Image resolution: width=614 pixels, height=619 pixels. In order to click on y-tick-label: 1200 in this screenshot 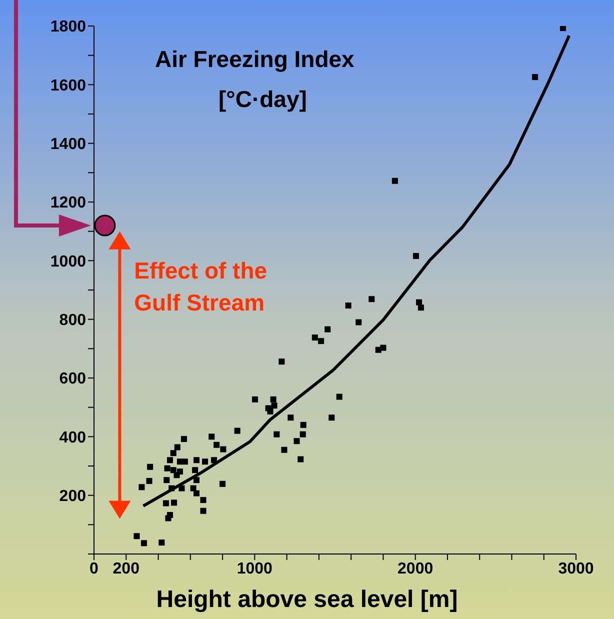, I will do `click(68, 203)`.